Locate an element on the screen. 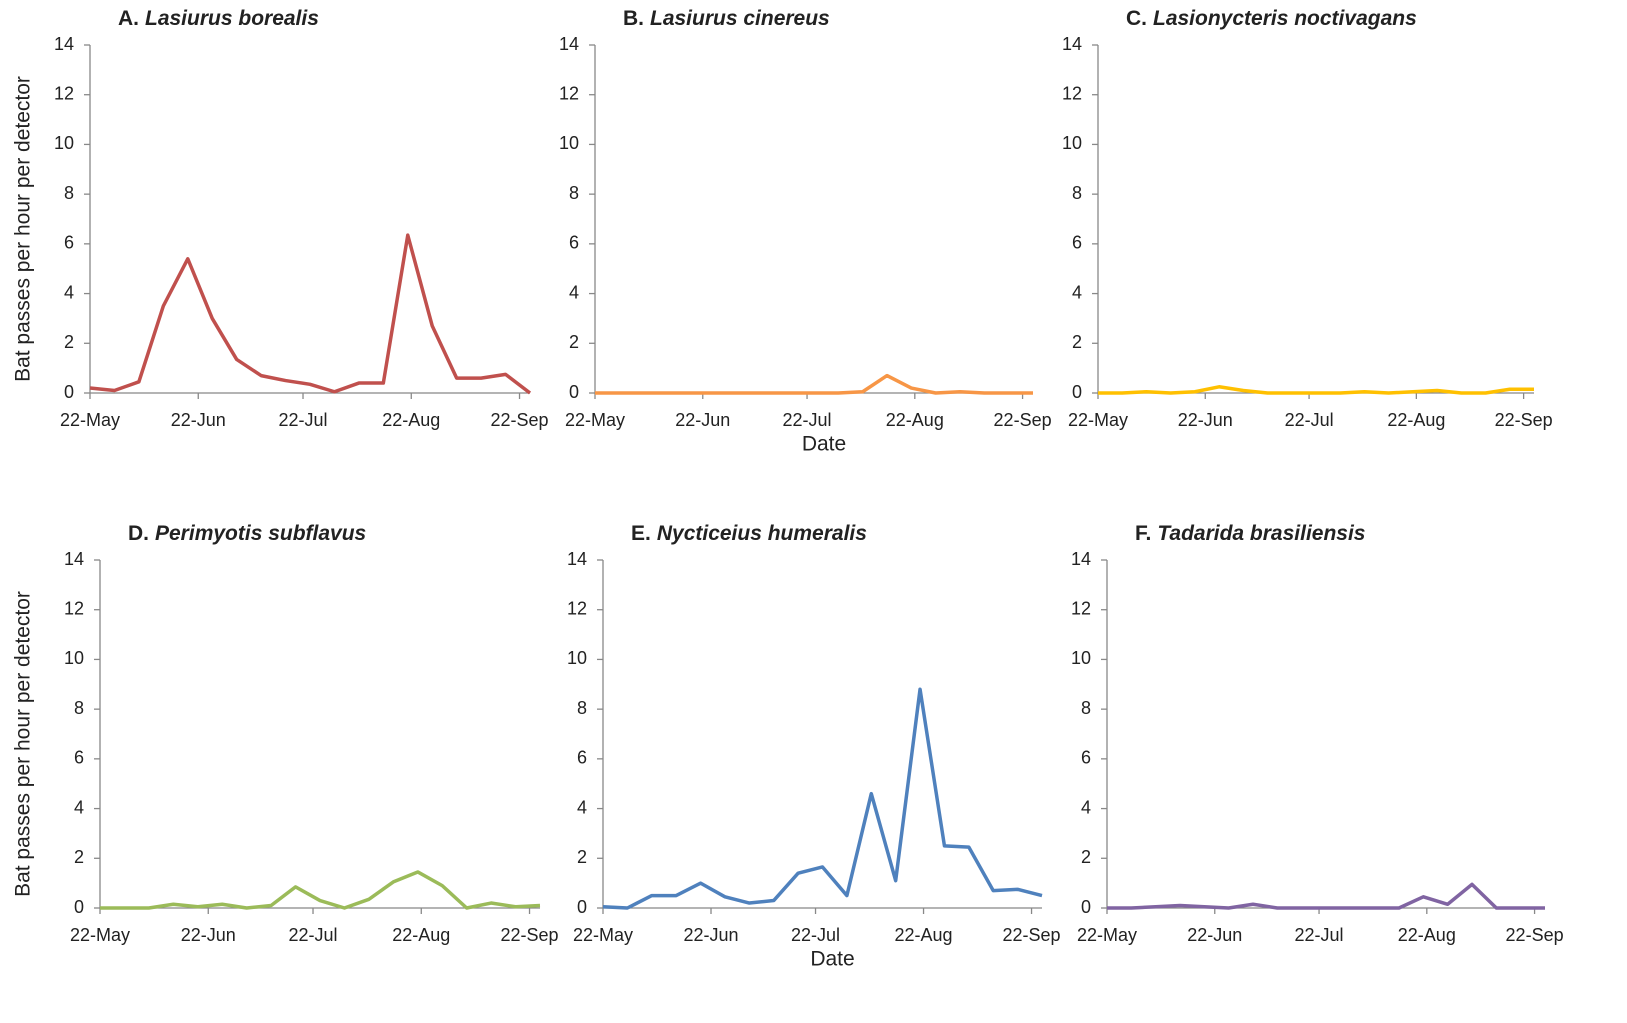 The width and height of the screenshot is (1627, 1023). chart-title: D. Perimyotis subflavus is located at coordinates (247, 533).